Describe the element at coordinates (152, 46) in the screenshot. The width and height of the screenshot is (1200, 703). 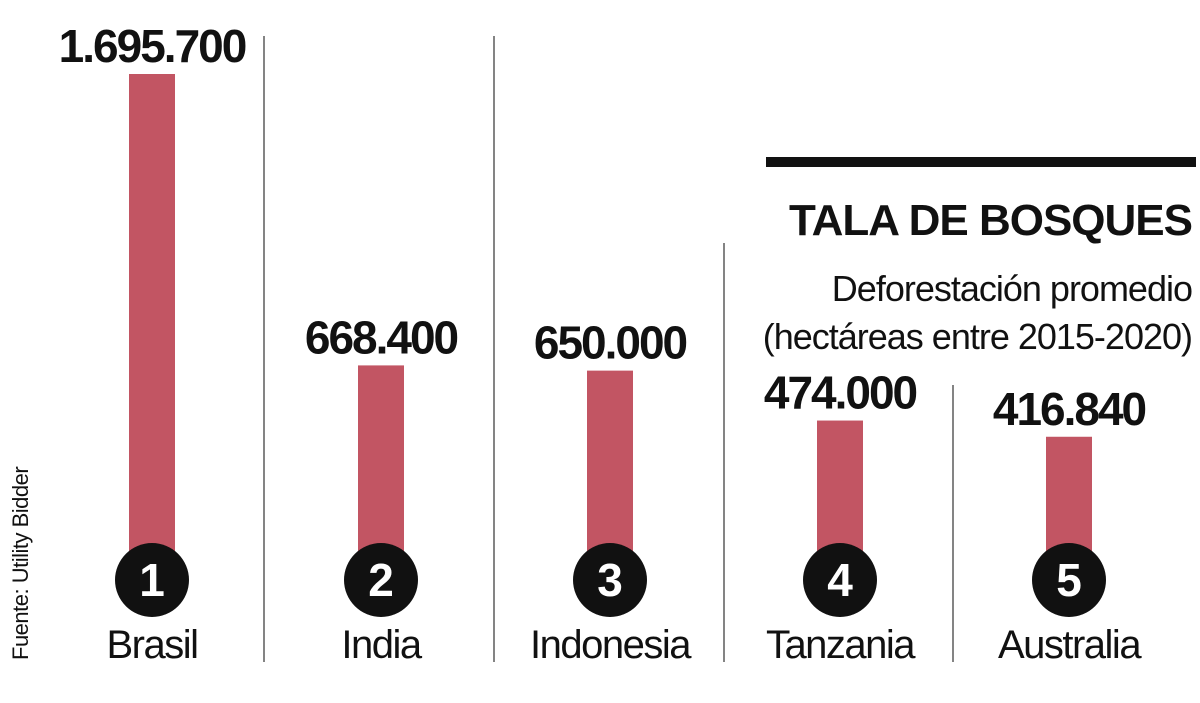
I see `value-label: 1.695.700` at that location.